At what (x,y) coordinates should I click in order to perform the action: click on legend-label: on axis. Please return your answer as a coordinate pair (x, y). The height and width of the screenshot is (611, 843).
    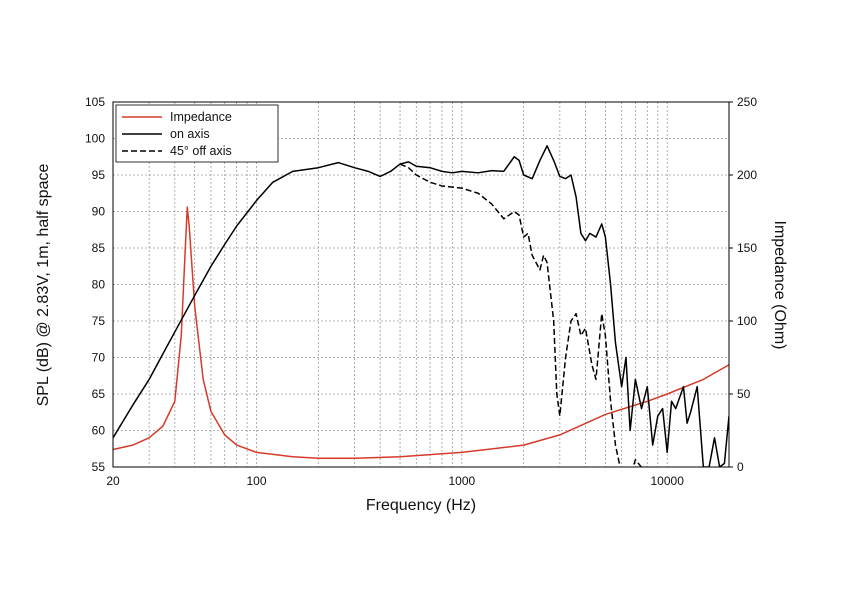
    Looking at the image, I should click on (190, 134).